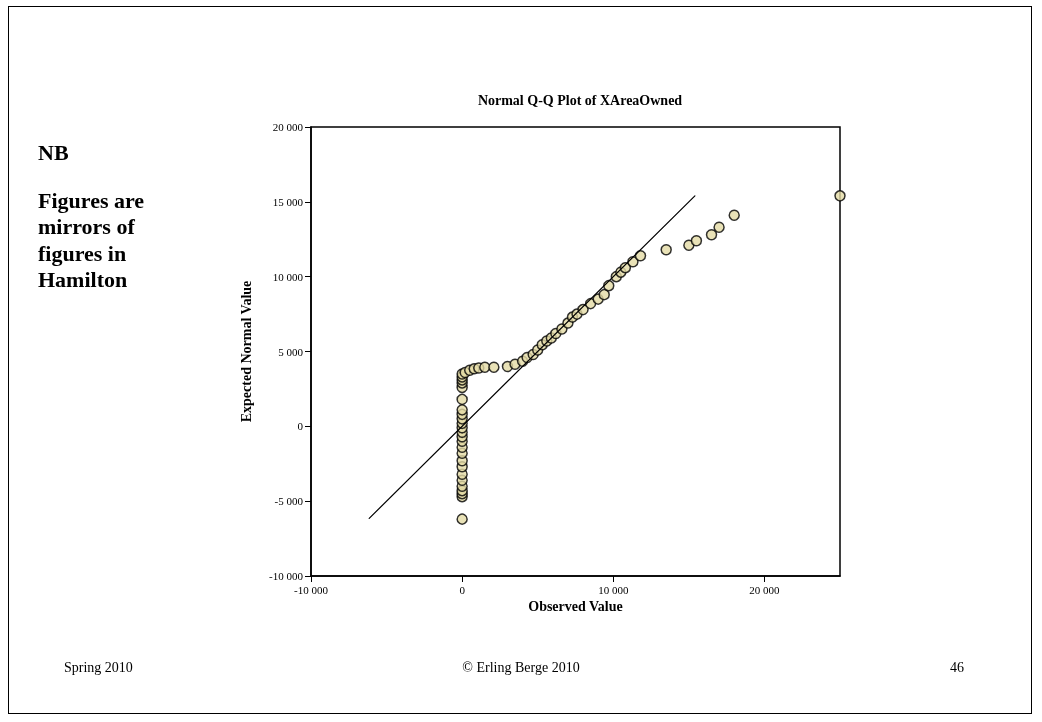 The width and height of the screenshot is (1042, 722). Describe the element at coordinates (957, 668) in the screenshot. I see `text: 46` at that location.